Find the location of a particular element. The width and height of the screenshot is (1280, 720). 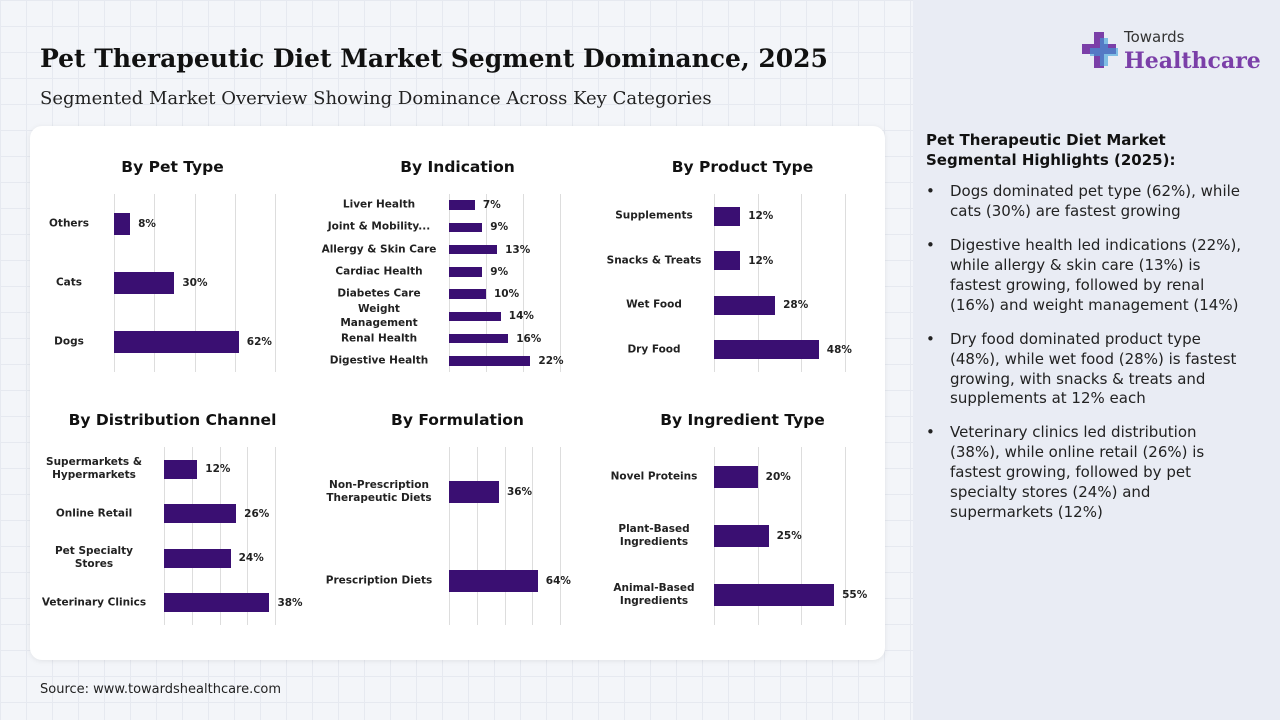

chart-title: By Distribution Channel is located at coordinates (172, 420).